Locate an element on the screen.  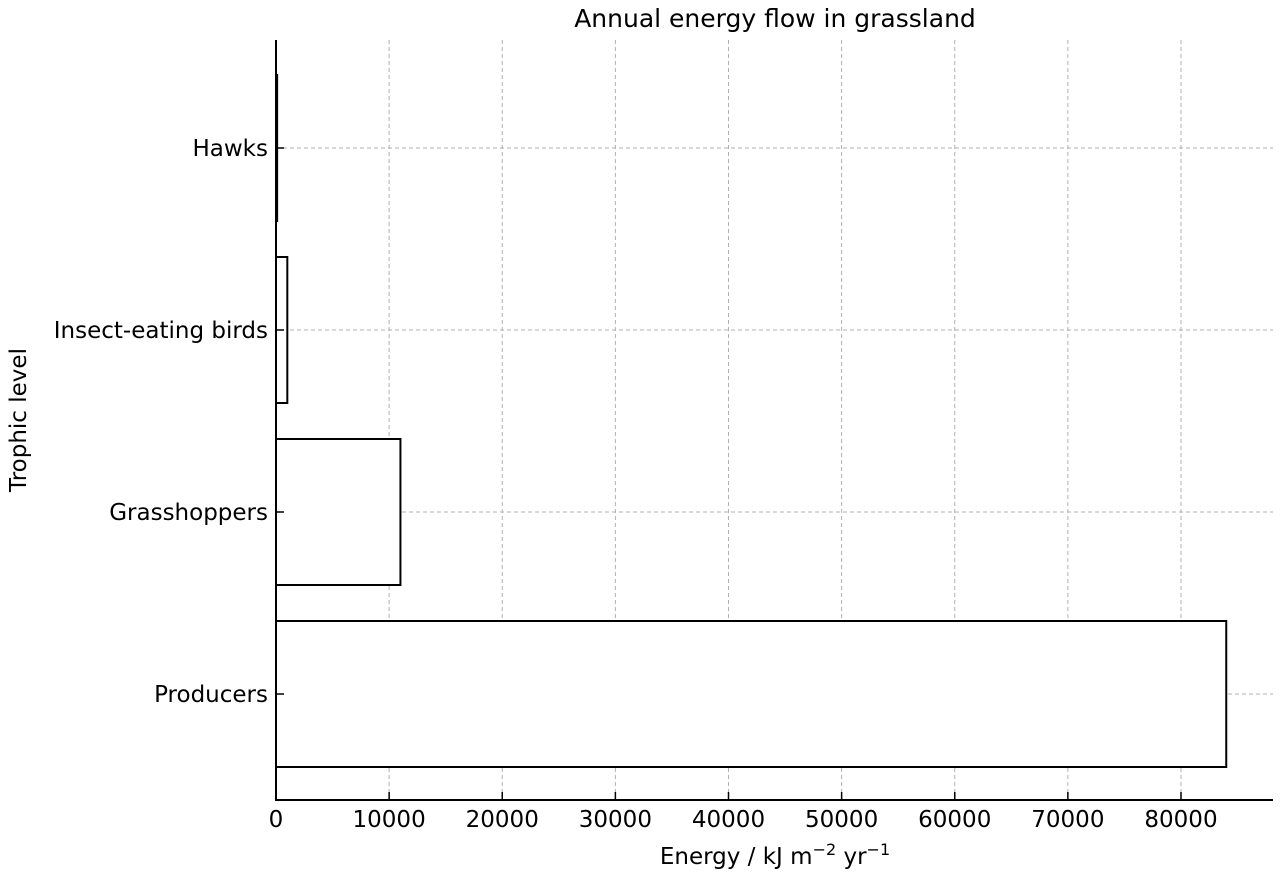
x-axis-label: Energy / kJ m−2 yr−1 is located at coordinates (775, 855).